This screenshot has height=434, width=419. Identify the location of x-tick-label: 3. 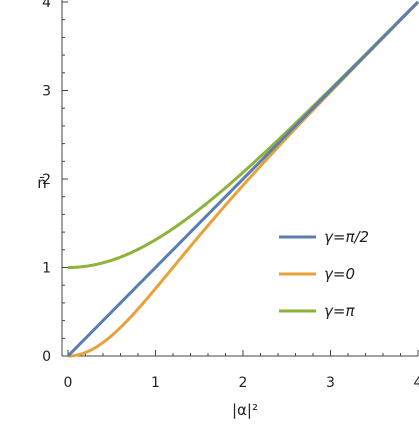
(330, 383).